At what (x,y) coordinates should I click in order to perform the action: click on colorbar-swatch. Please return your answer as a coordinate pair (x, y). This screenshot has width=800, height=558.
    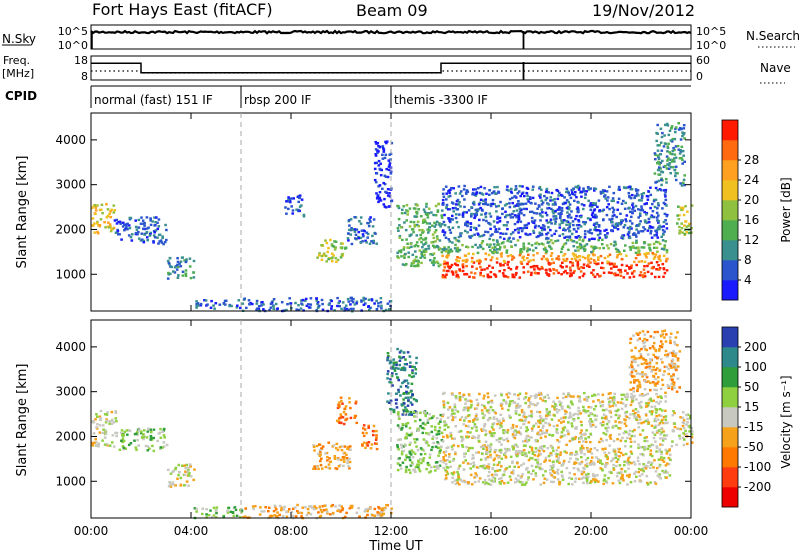
    Looking at the image, I should click on (730, 250).